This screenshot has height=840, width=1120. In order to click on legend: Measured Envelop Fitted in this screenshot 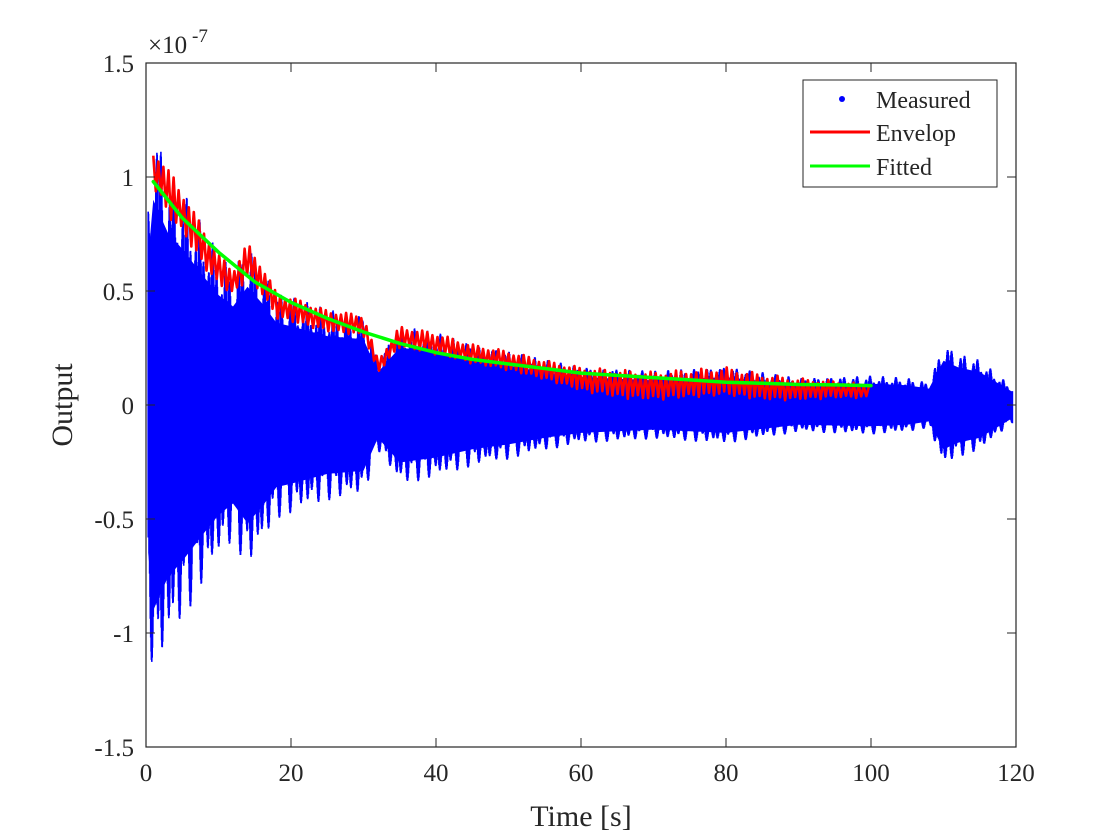, I will do `click(900, 133)`.